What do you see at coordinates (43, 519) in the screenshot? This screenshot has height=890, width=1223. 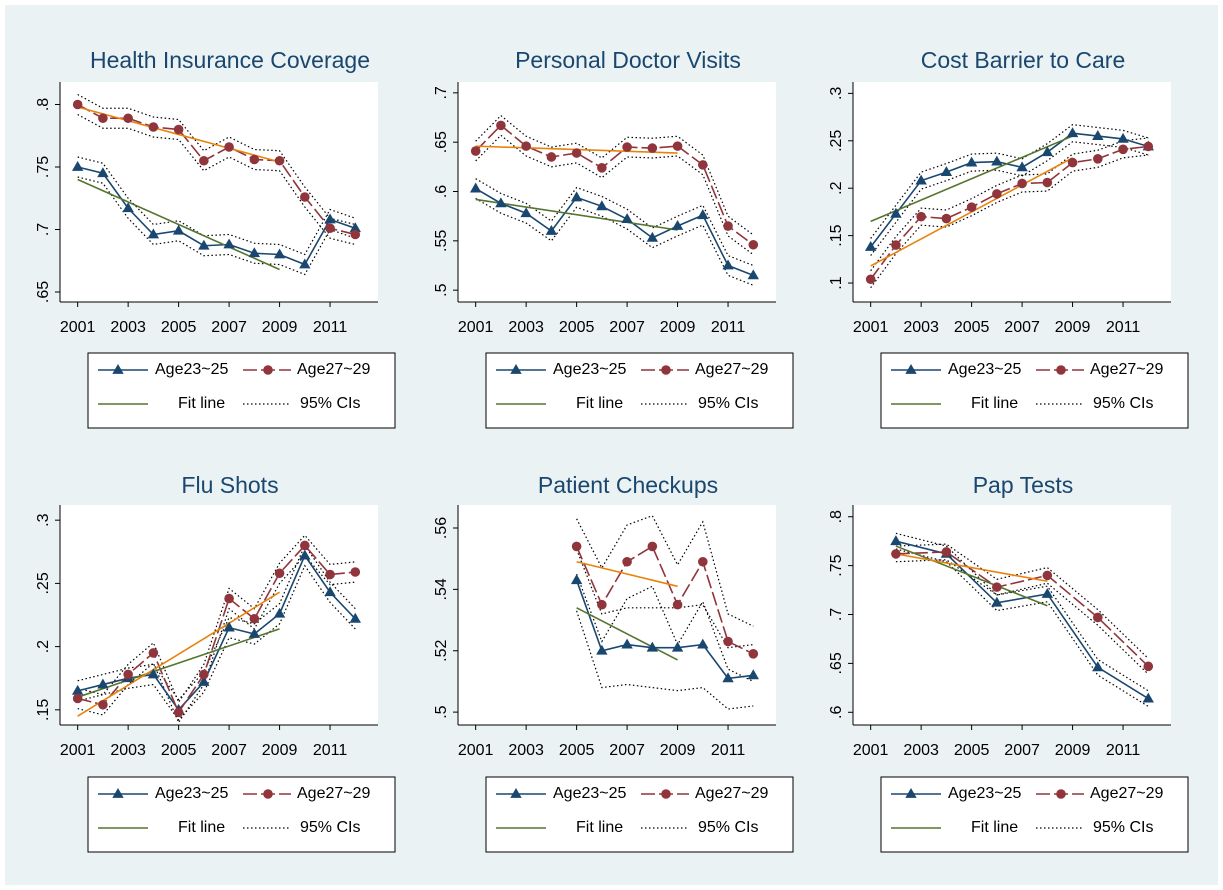 I see `y-tick-label: .3` at bounding box center [43, 519].